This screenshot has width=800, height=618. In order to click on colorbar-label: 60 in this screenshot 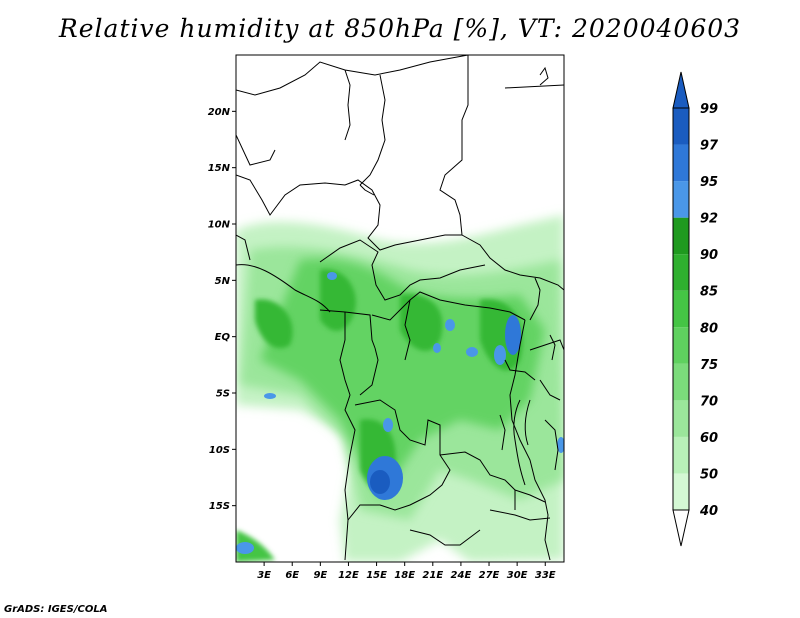, I will do `click(709, 438)`.